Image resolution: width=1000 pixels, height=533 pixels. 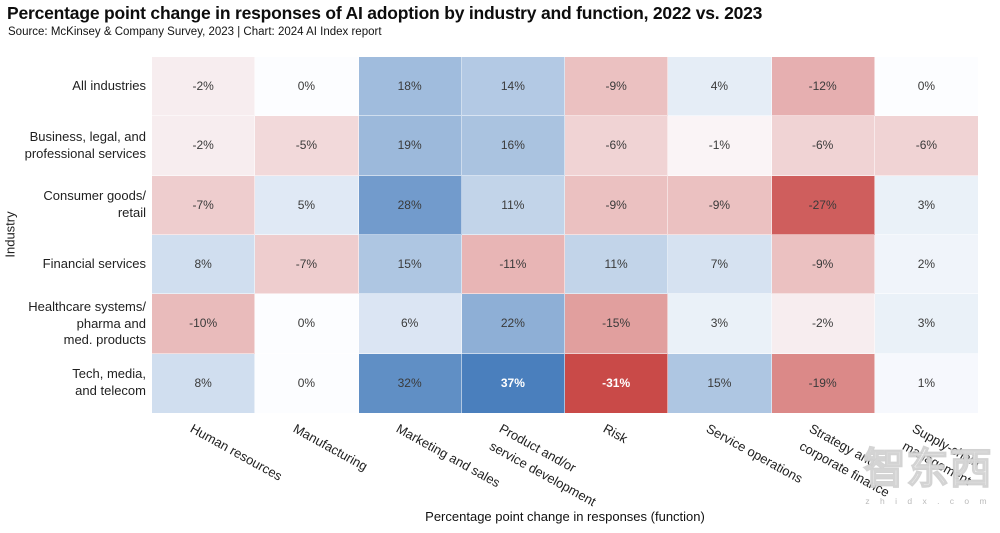 What do you see at coordinates (942, 454) in the screenshot?
I see `column-label: Supply-chain management` at bounding box center [942, 454].